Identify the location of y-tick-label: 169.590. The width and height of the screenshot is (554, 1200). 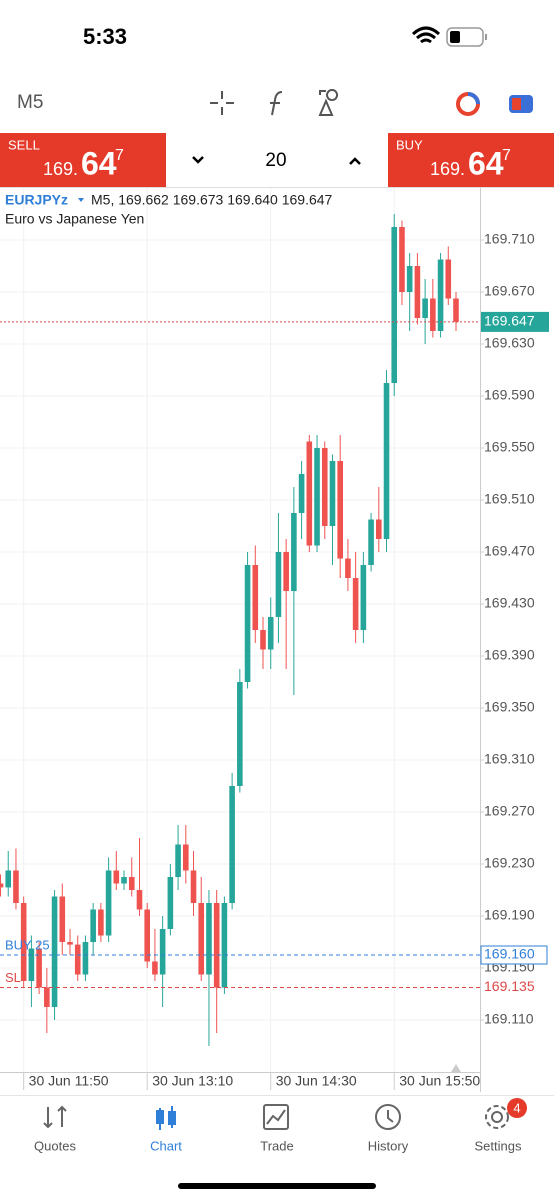
(509, 395).